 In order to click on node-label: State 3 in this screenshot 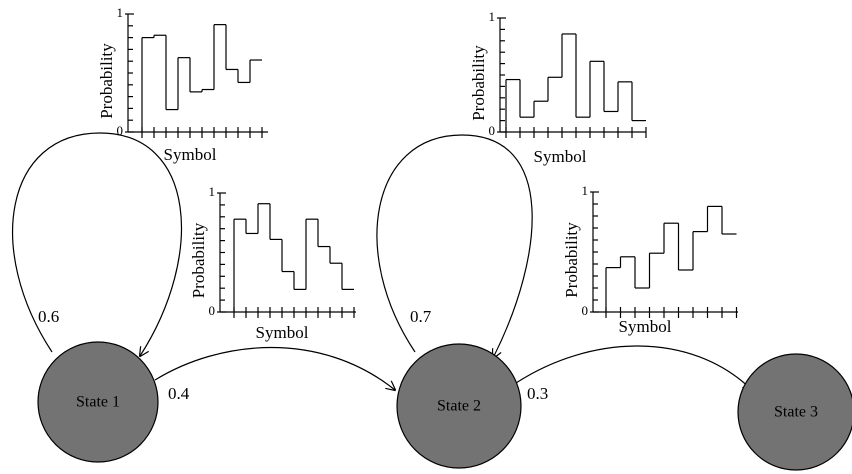, I will do `click(796, 412)`.